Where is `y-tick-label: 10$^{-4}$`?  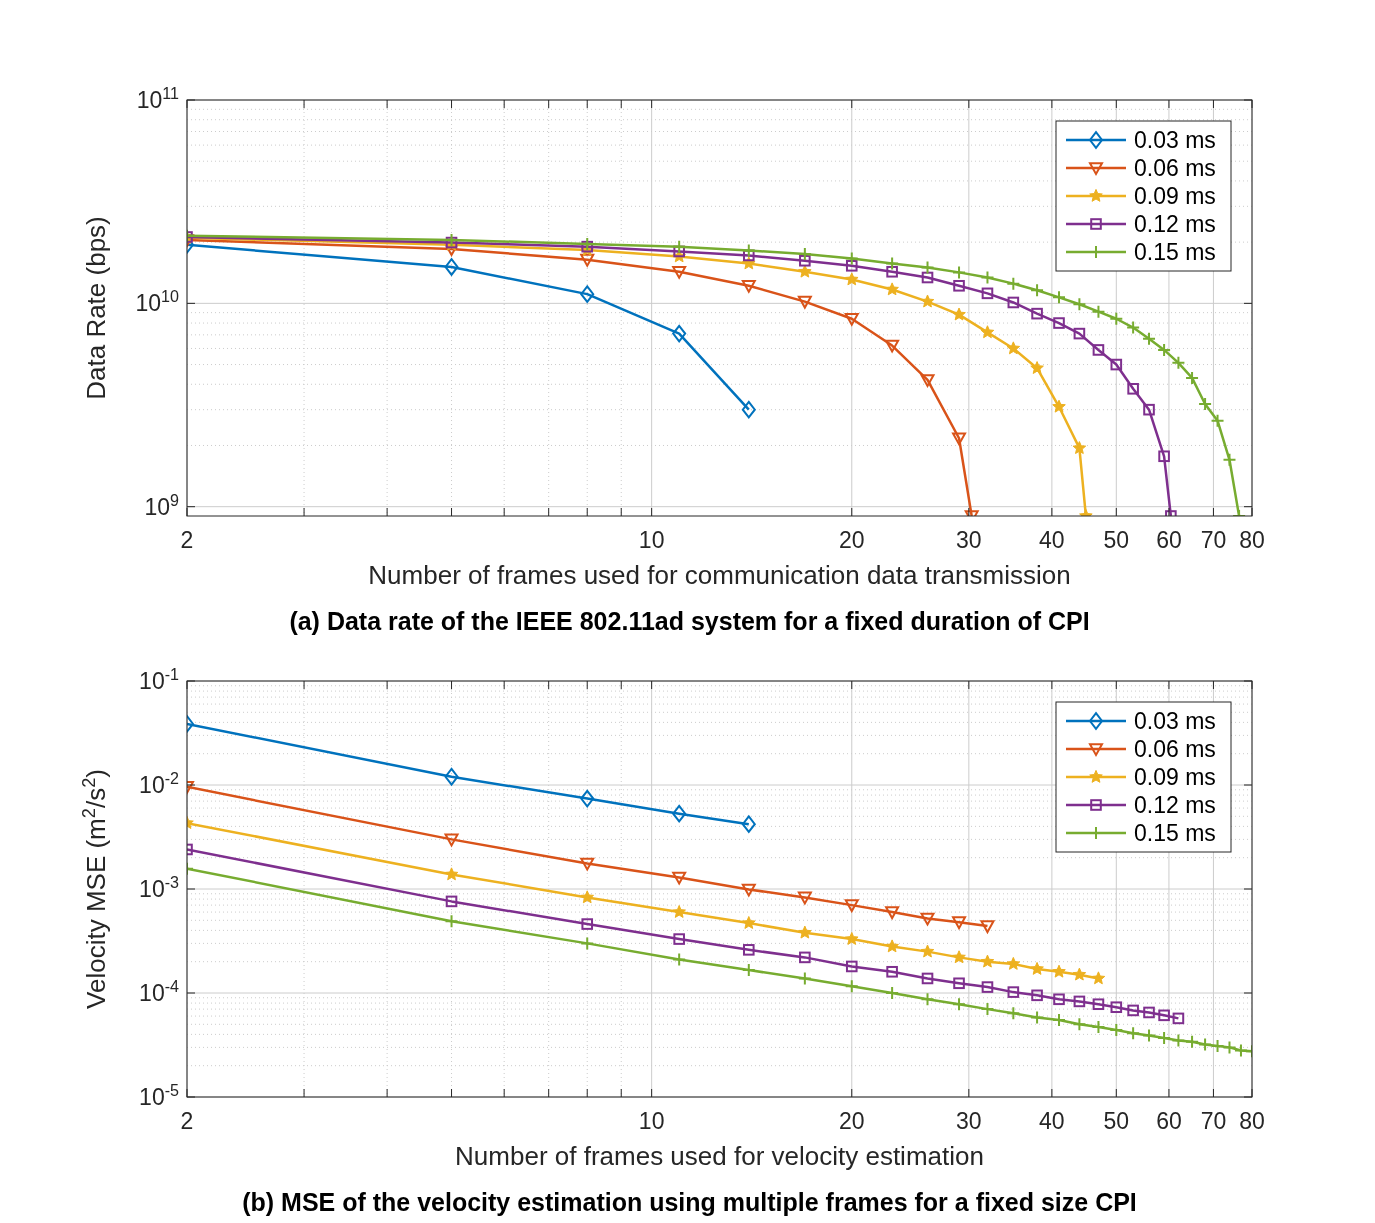 y-tick-label: 10$^{-4}$ is located at coordinates (159, 991).